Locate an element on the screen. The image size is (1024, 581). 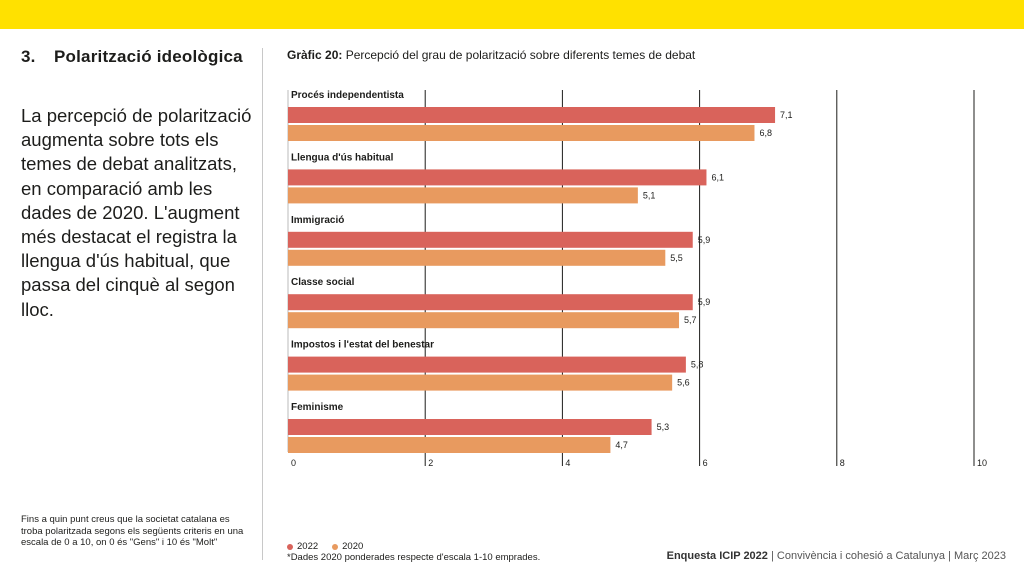
category-label: Classe social is located at coordinates (323, 282).